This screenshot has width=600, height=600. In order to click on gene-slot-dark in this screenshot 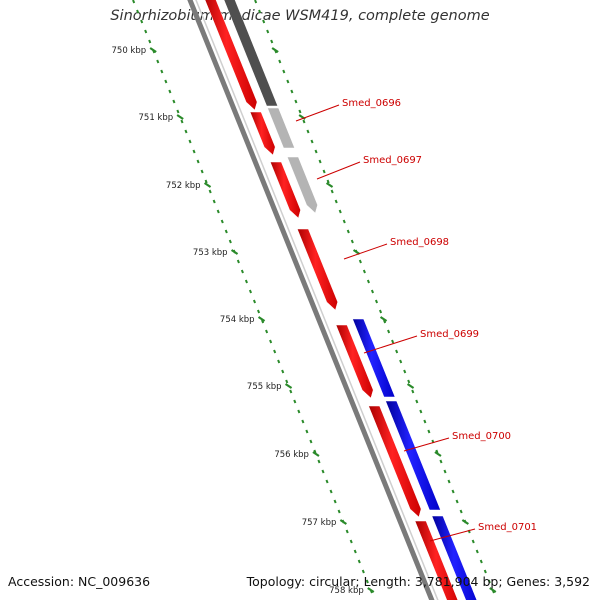, I will do `click(251, 53)`.